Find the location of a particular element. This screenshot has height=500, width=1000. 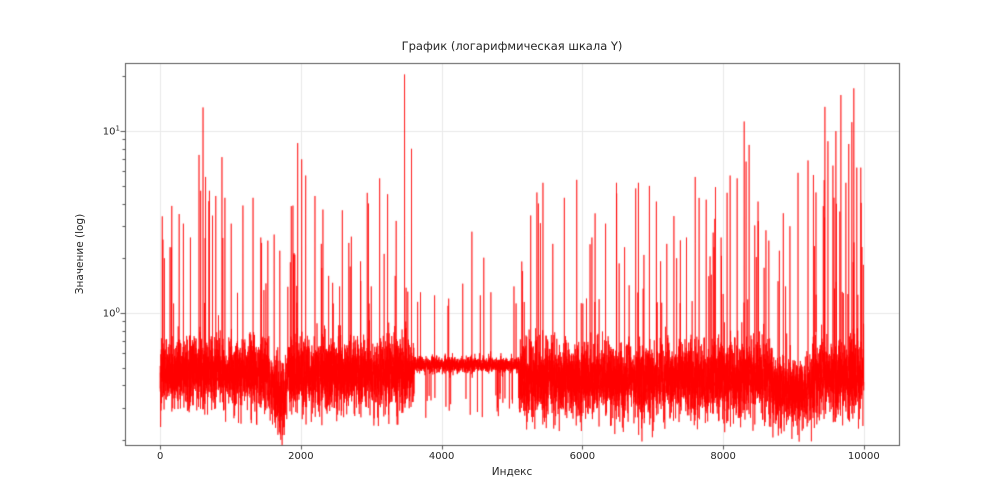

y-tick-label: 10¹ is located at coordinates (111, 131).